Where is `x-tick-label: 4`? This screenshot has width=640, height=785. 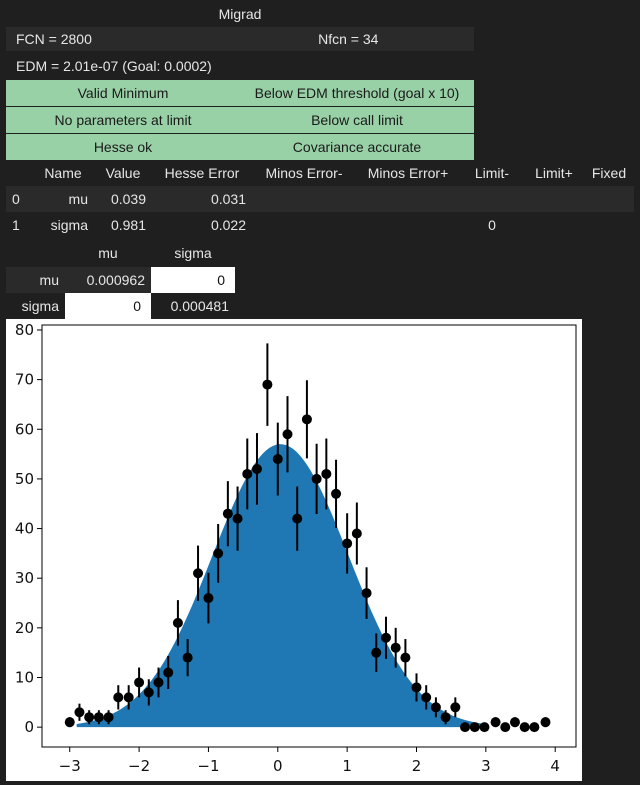 x-tick-label: 4 is located at coordinates (555, 766).